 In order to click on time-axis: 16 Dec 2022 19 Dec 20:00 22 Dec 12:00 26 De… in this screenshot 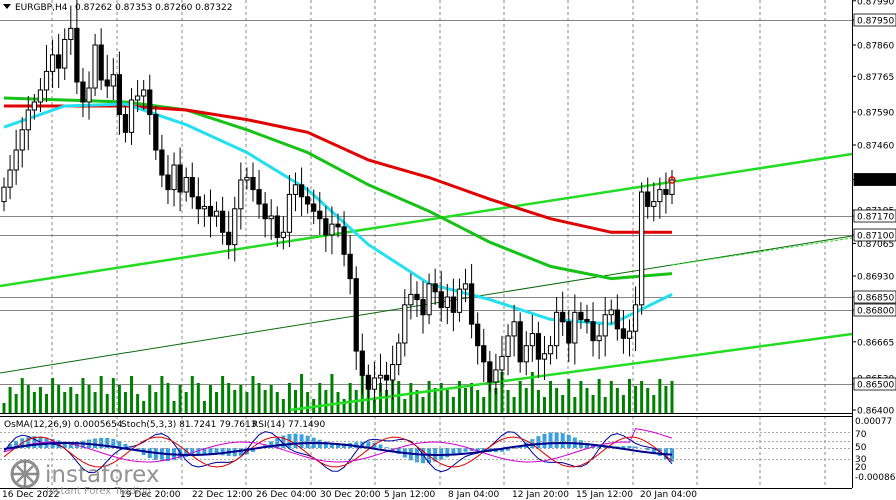, I will do `click(349, 495)`.